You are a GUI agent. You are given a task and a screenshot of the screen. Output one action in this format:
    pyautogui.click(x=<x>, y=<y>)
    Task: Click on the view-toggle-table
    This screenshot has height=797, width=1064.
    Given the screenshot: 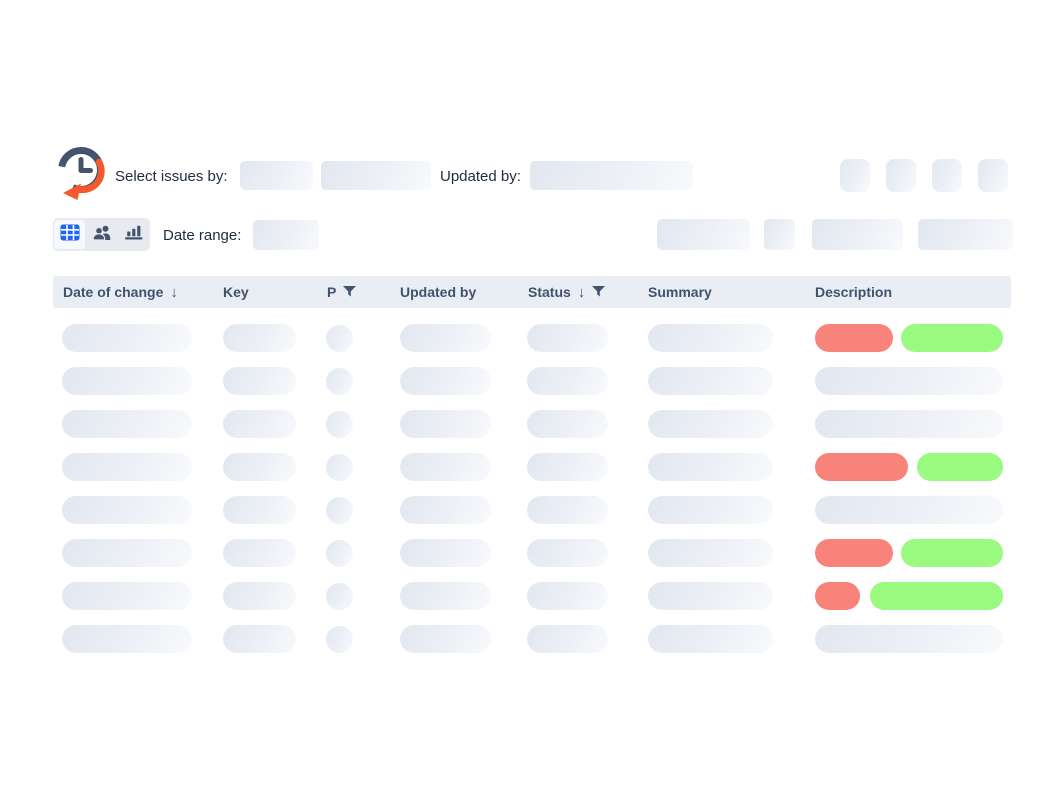 What is the action you would take?
    pyautogui.click(x=69, y=234)
    